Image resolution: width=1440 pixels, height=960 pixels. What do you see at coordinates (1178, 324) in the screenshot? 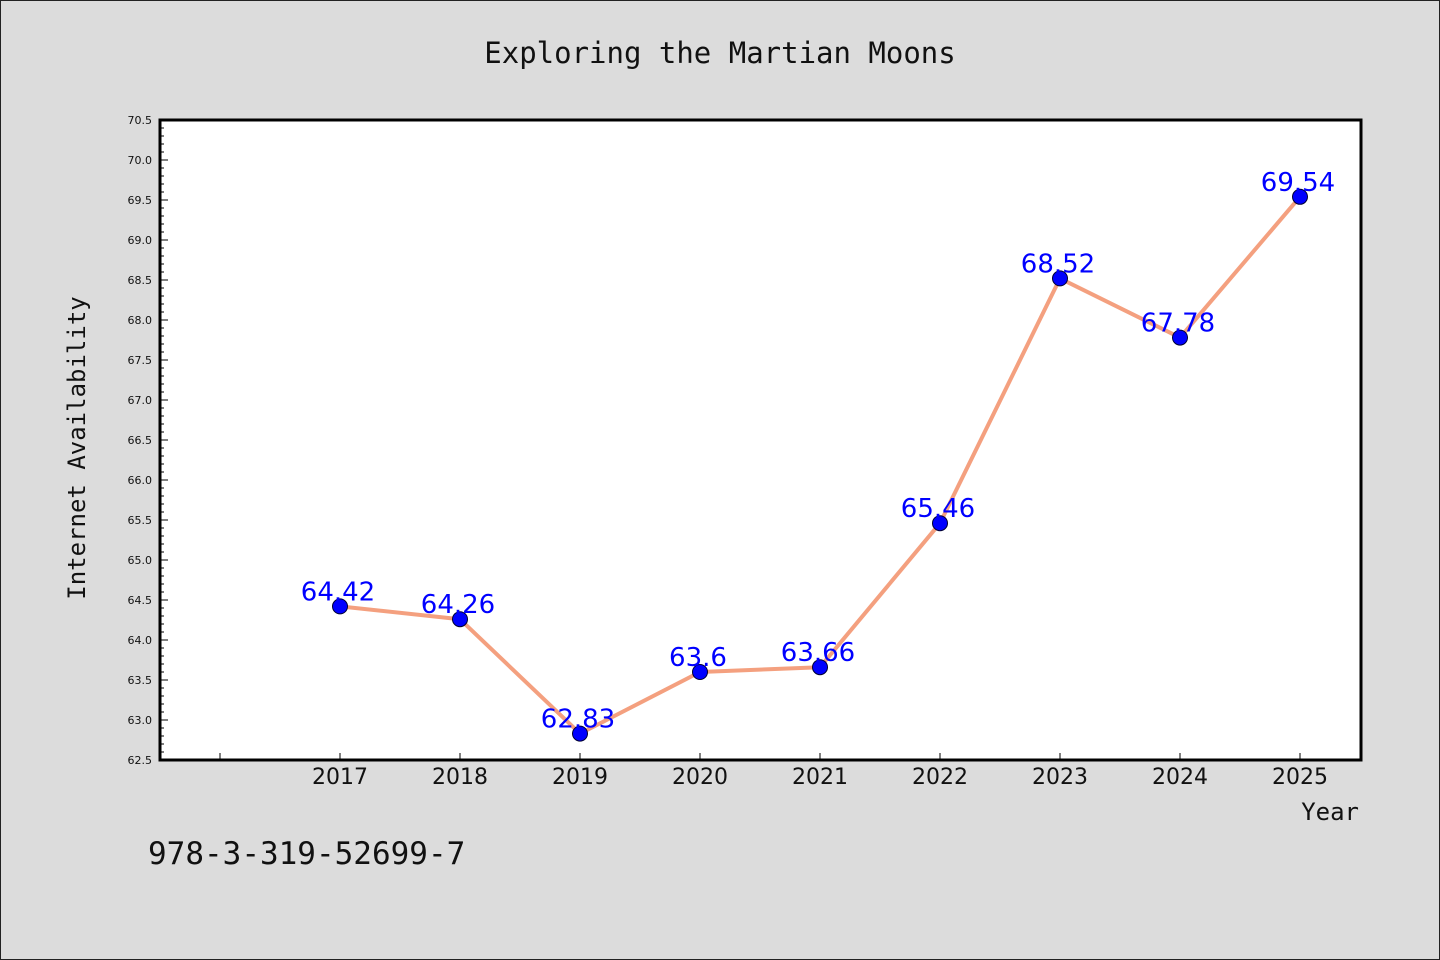
I see `data-label: 67.78` at bounding box center [1178, 324].